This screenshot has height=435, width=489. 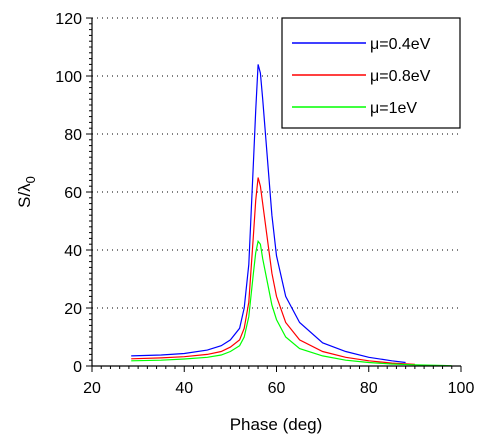 I want to click on legend: μ=0.4eV μ=0.8eV μ=1eV, so click(x=371, y=73).